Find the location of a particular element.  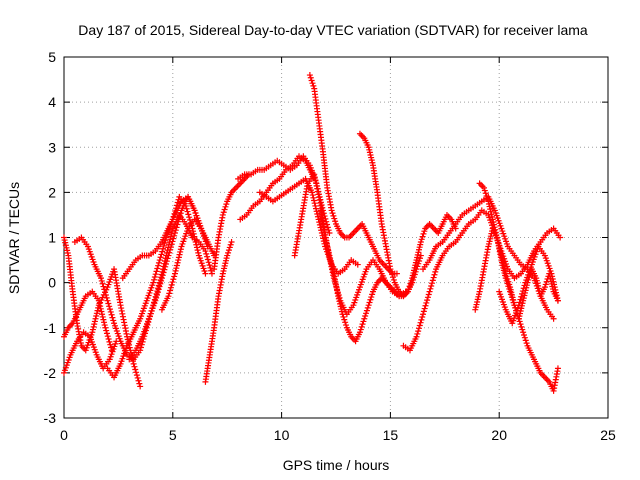

y-axis-label: SDTVAR / TECUs is located at coordinates (14, 238).